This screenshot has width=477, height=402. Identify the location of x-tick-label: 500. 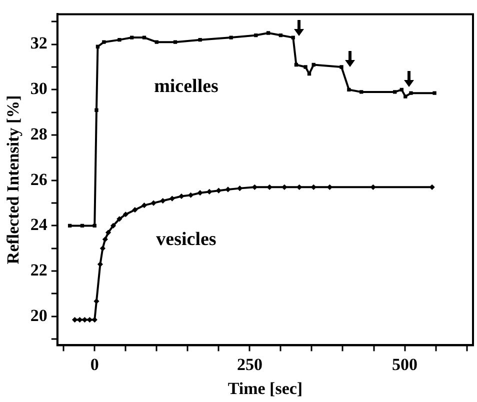
(405, 364).